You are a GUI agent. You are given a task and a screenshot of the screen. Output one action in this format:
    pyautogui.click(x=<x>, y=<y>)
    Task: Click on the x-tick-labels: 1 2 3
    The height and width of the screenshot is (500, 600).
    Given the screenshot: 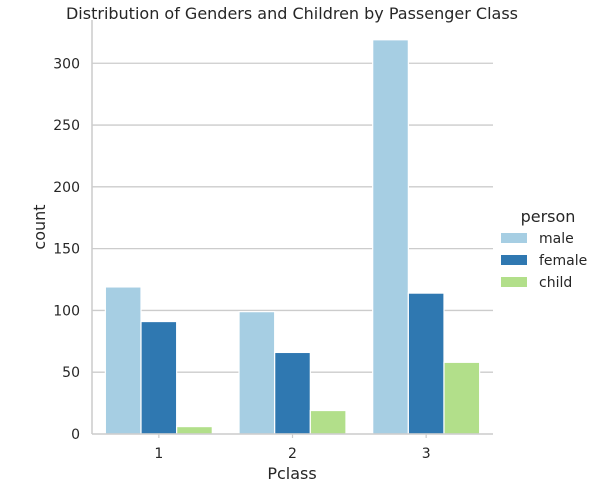 What is the action you would take?
    pyautogui.click(x=292, y=448)
    